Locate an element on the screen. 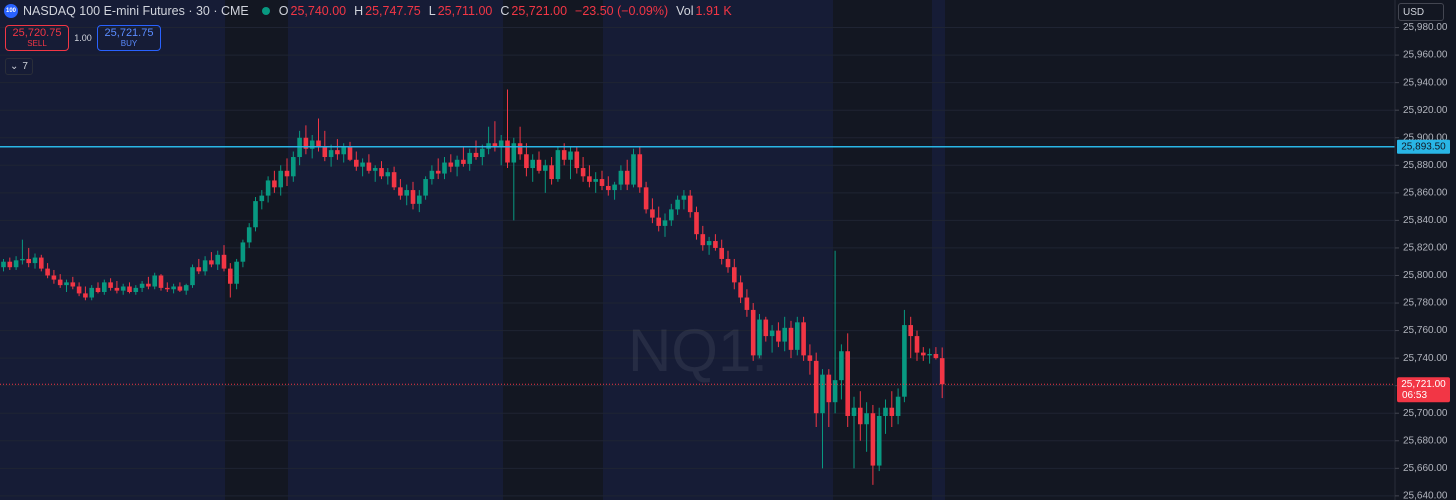  symbol-title: NASDAQ 100 E-mini Futures · 30 · CME is located at coordinates (136, 11).